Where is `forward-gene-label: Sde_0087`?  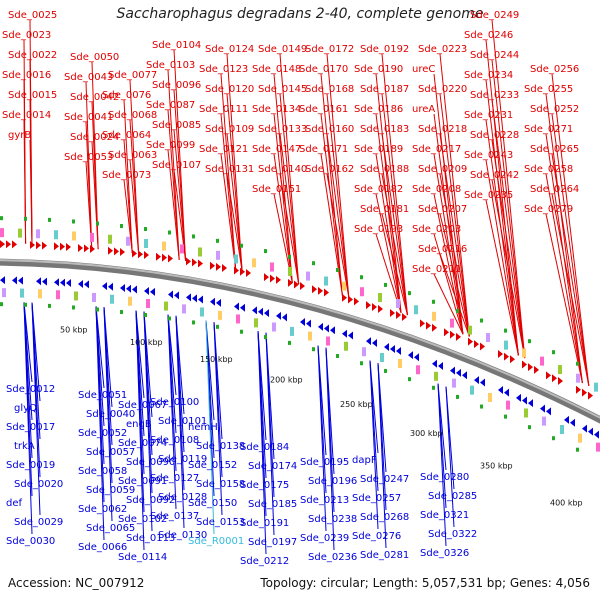 forward-gene-label: Sde_0087 is located at coordinates (170, 105).